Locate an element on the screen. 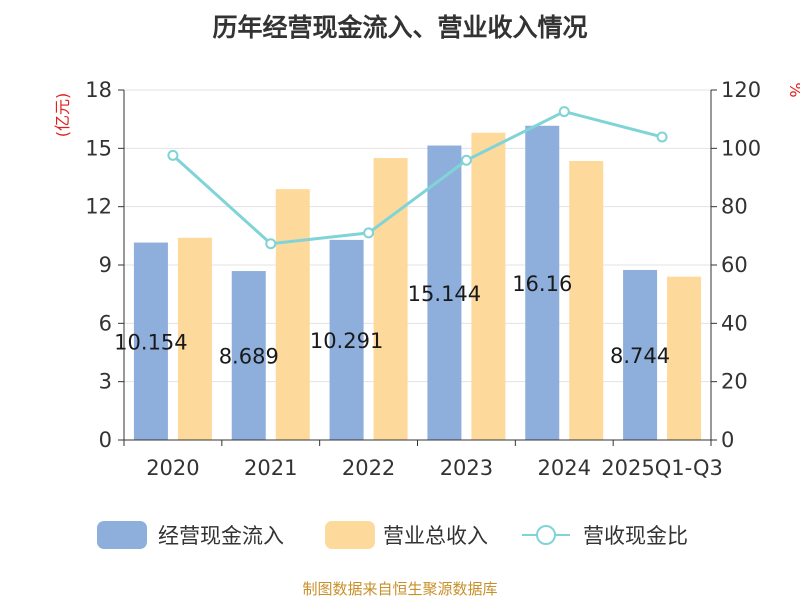 This screenshot has height=600, width=800. bar-data-label: 15.144 is located at coordinates (444, 294).